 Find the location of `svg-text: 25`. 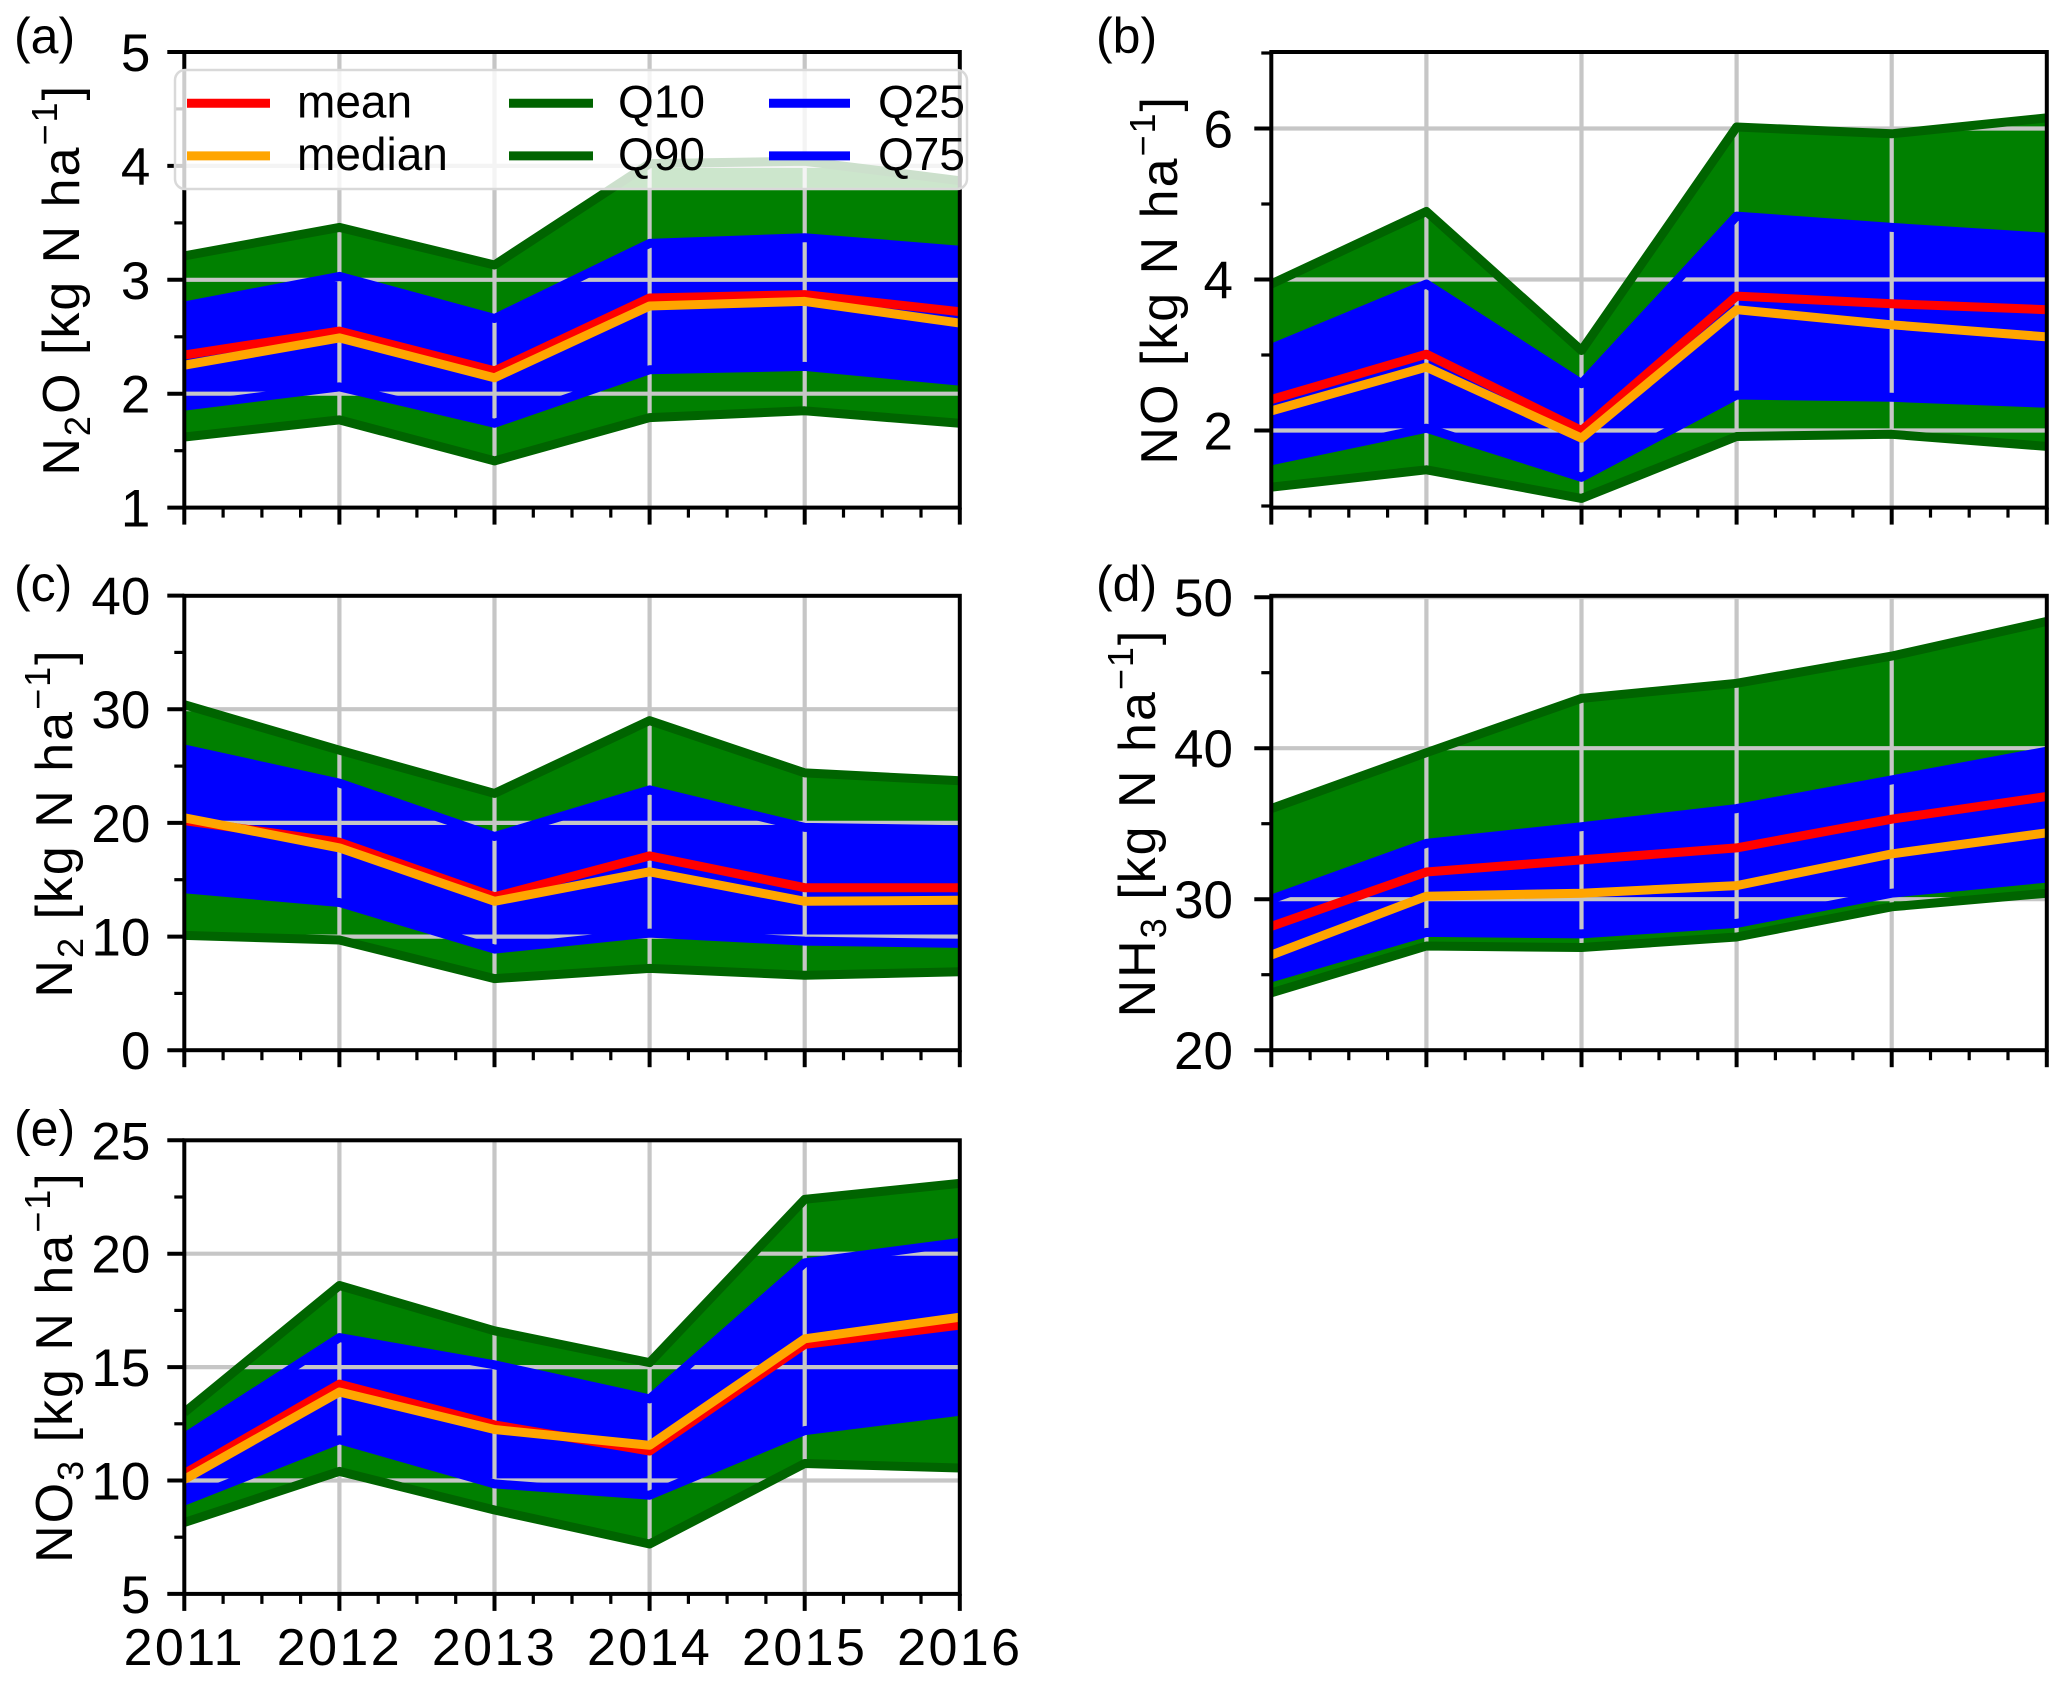

svg-text: 25 is located at coordinates (120, 1141).